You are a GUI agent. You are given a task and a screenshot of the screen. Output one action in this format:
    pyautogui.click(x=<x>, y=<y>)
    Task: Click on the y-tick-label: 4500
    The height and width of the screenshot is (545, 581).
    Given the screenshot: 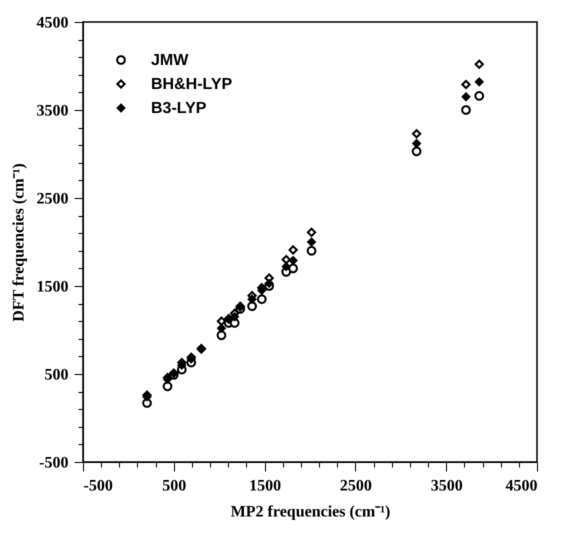 What is the action you would take?
    pyautogui.click(x=52, y=23)
    